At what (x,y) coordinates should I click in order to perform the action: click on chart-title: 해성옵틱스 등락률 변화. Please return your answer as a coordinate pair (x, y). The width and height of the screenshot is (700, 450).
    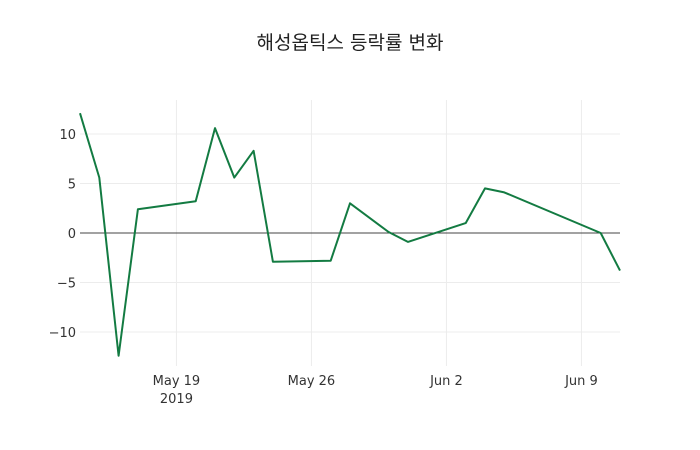
    Looking at the image, I should click on (350, 43).